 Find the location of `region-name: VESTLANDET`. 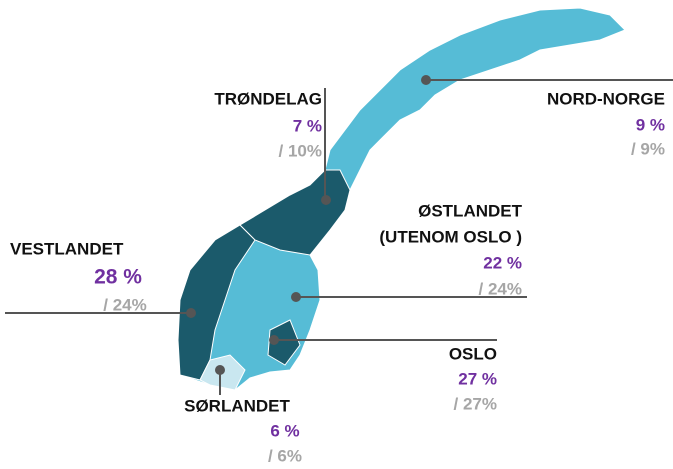

region-name: VESTLANDET is located at coordinates (67, 248).